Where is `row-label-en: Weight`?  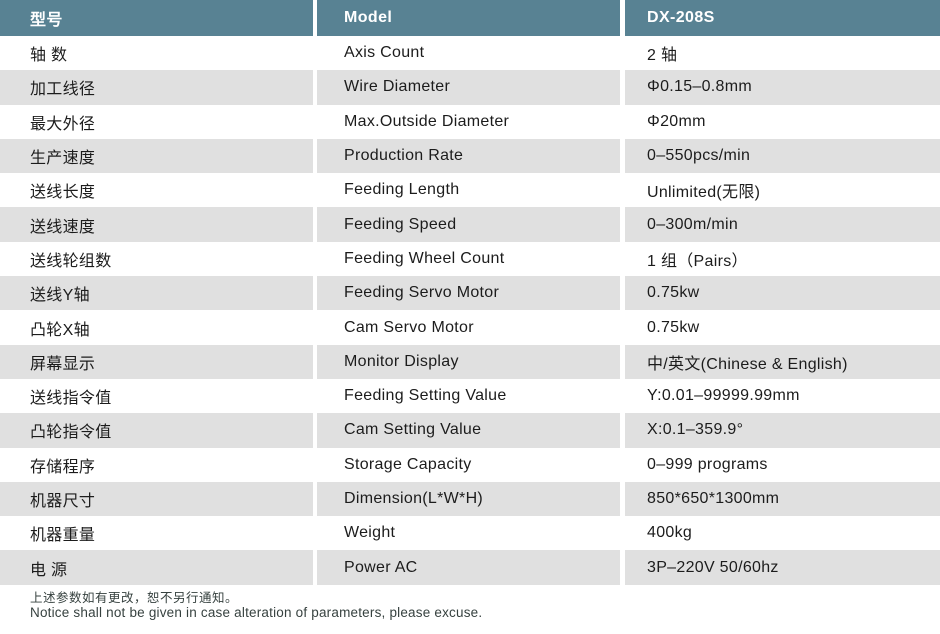
row-label-en: Weight is located at coordinates (471, 533).